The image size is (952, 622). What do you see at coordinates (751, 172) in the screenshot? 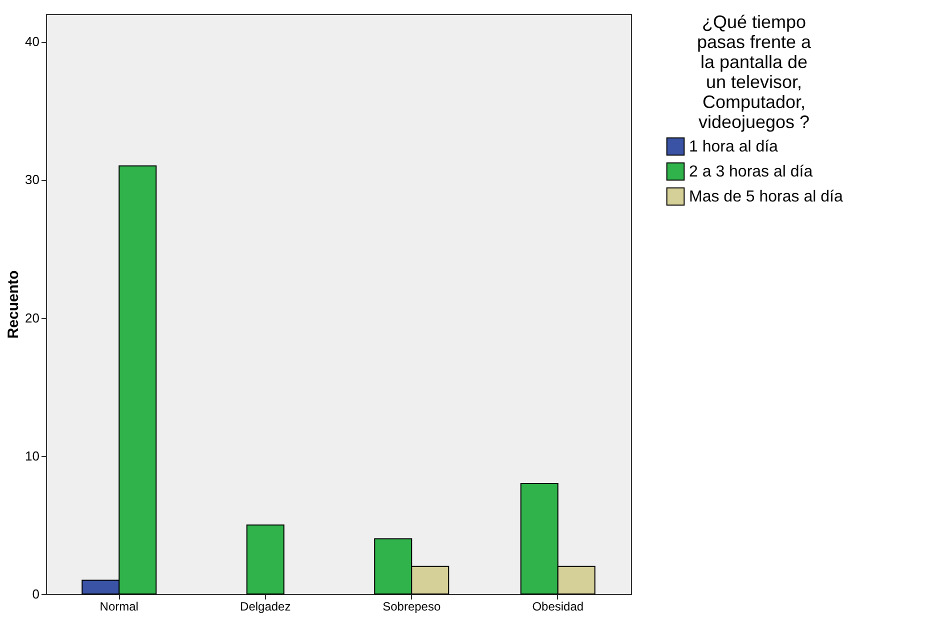
I see `legend-label: 2 a 3 horas al día` at bounding box center [751, 172].